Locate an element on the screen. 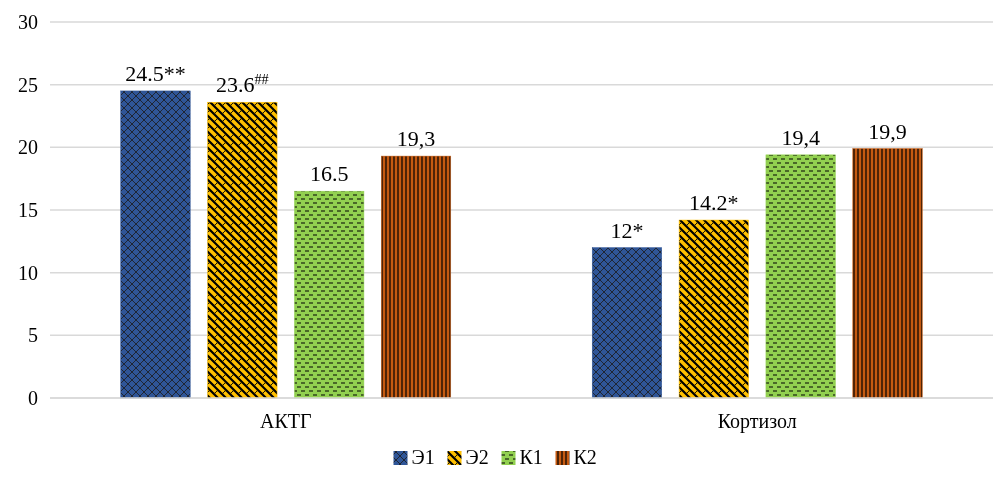 The width and height of the screenshot is (1003, 477). legend-label: Э1 is located at coordinates (423, 457).